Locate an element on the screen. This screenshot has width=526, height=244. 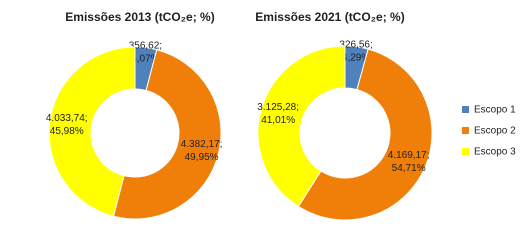
data-label: 3.125,28; is located at coordinates (278, 107).